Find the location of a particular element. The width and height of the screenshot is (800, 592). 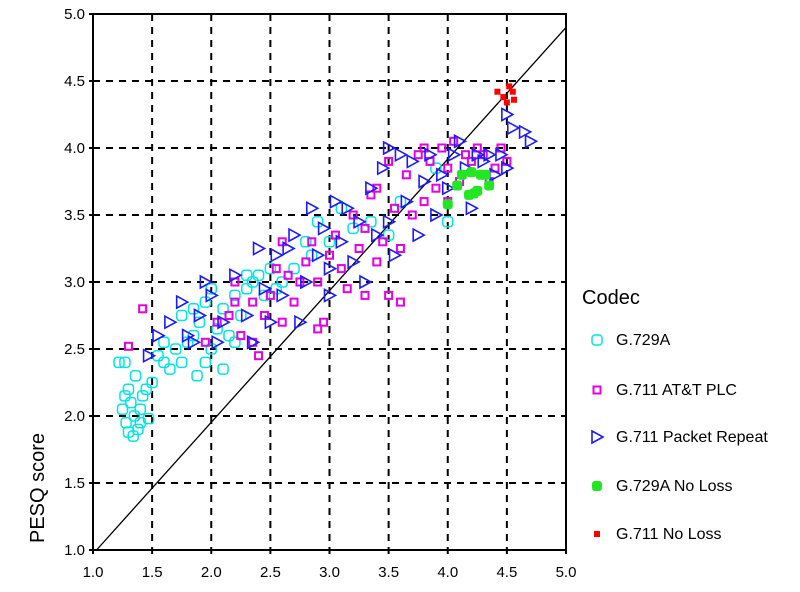

y-tick-label: 1.5 is located at coordinates (74, 483).